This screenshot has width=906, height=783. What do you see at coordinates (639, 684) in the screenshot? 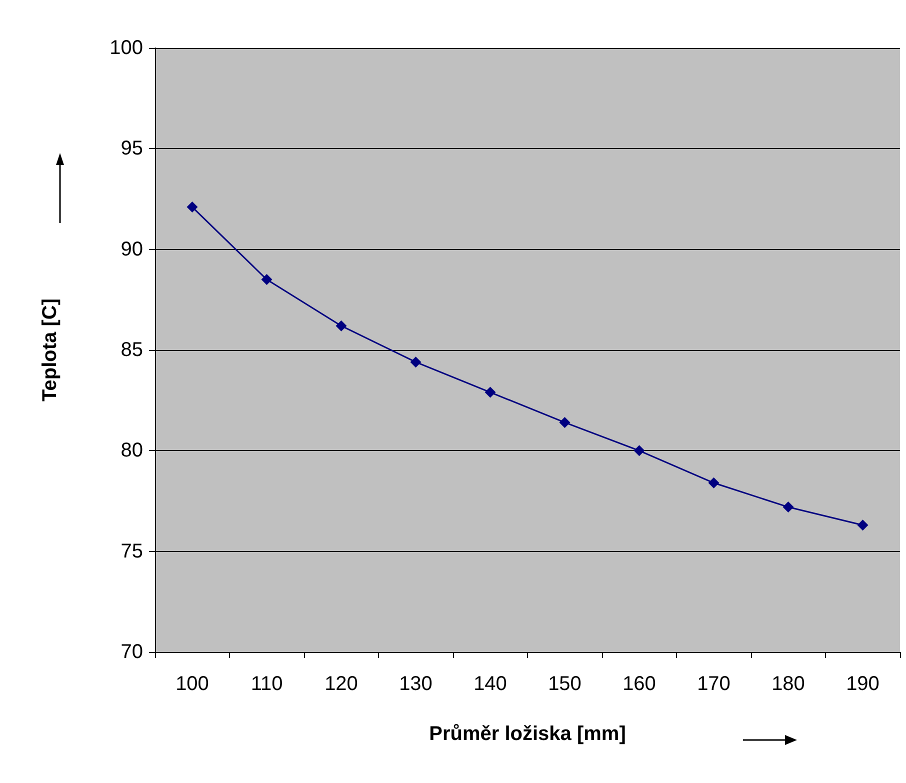
I see `x-tick-label: 160` at bounding box center [639, 684].